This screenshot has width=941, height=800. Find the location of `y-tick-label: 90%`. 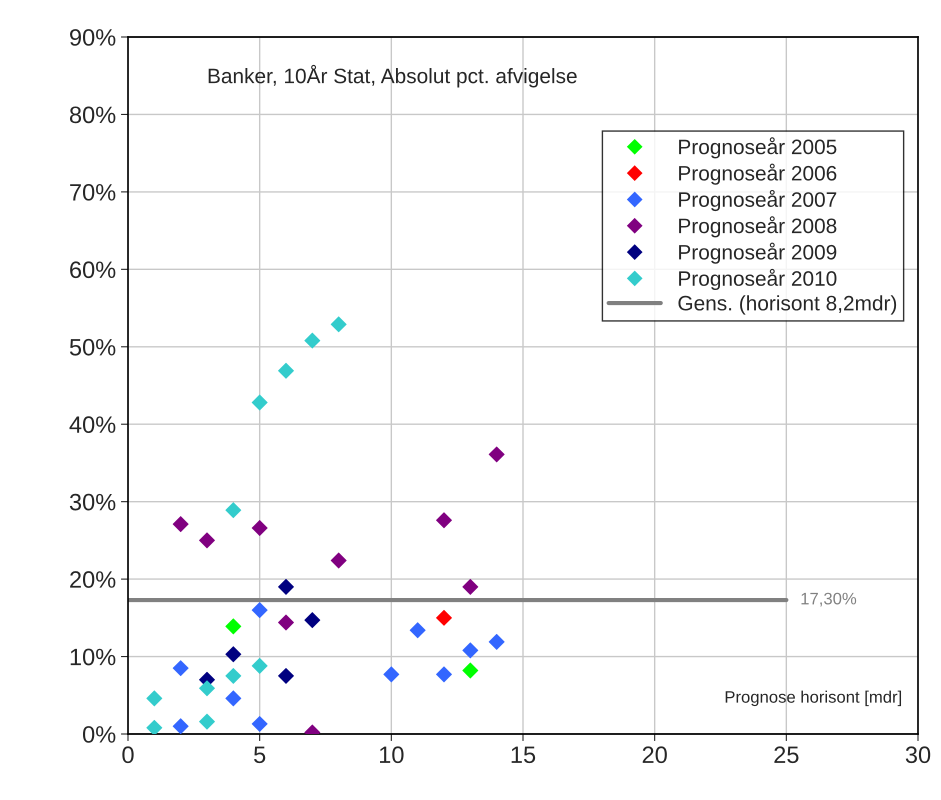

y-tick-label: 90% is located at coordinates (93, 37).